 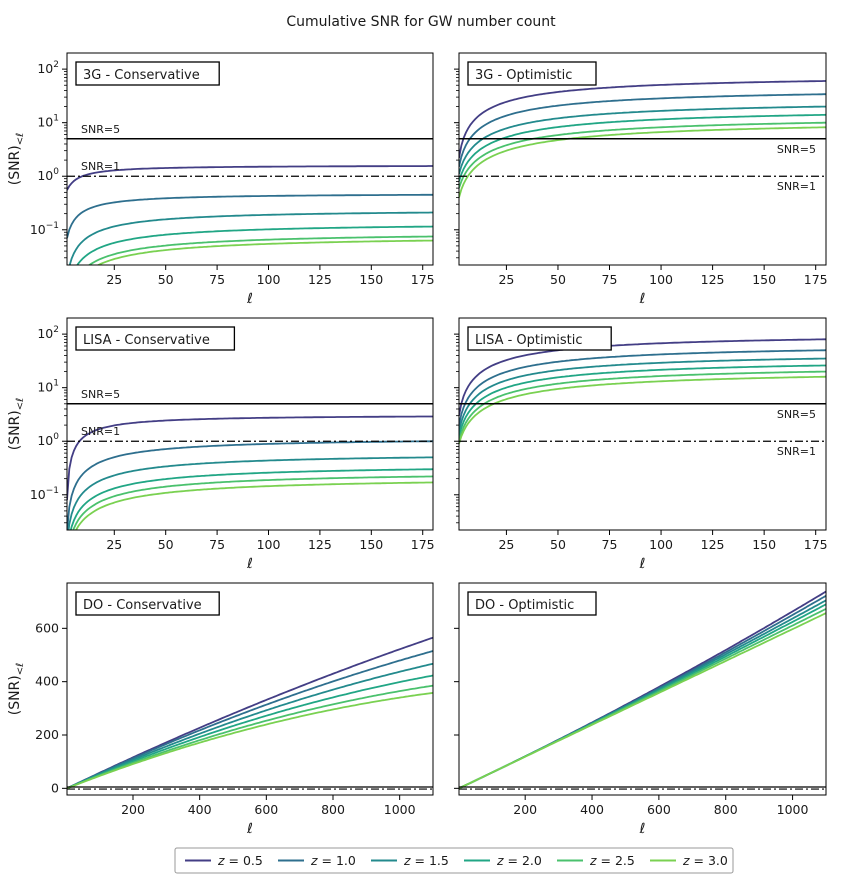 What do you see at coordinates (20, 139) in the screenshot?
I see `y-axis-label-sub: <ℓ` at bounding box center [20, 139].